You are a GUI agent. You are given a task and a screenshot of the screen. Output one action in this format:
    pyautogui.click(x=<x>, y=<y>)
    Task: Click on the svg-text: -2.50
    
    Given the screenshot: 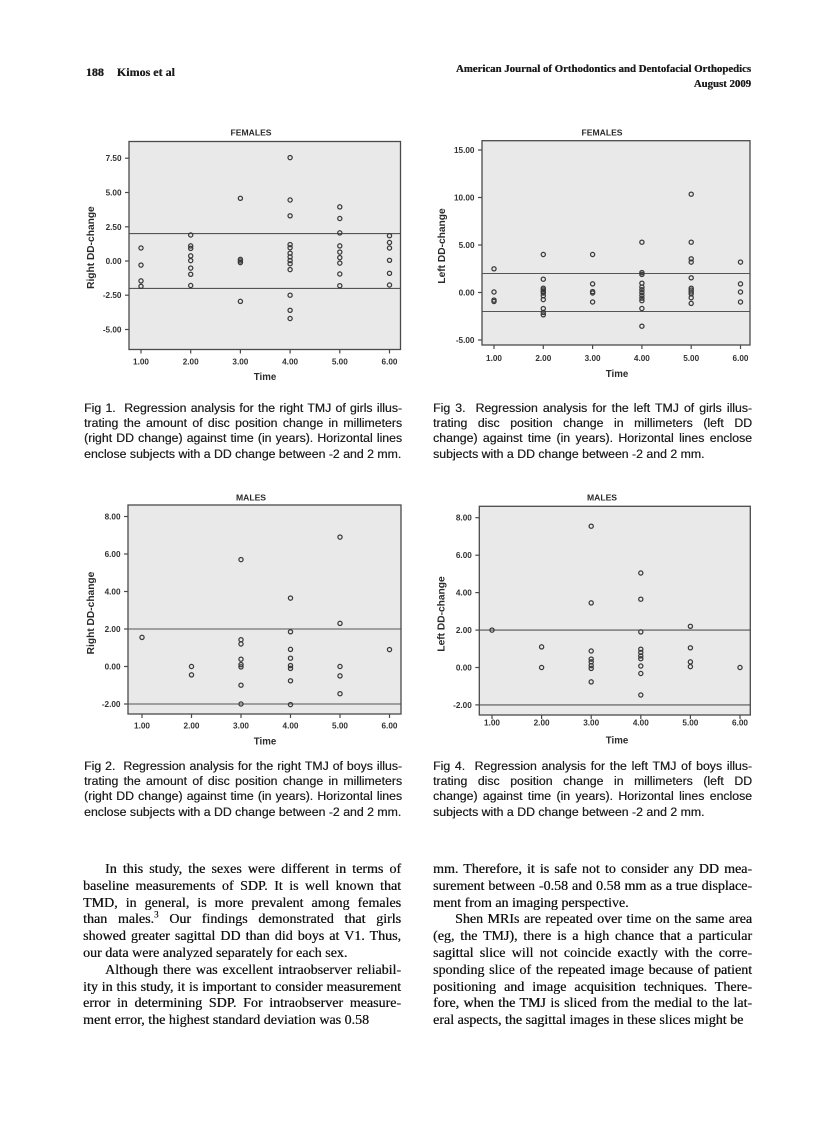 What is the action you would take?
    pyautogui.click(x=112, y=295)
    